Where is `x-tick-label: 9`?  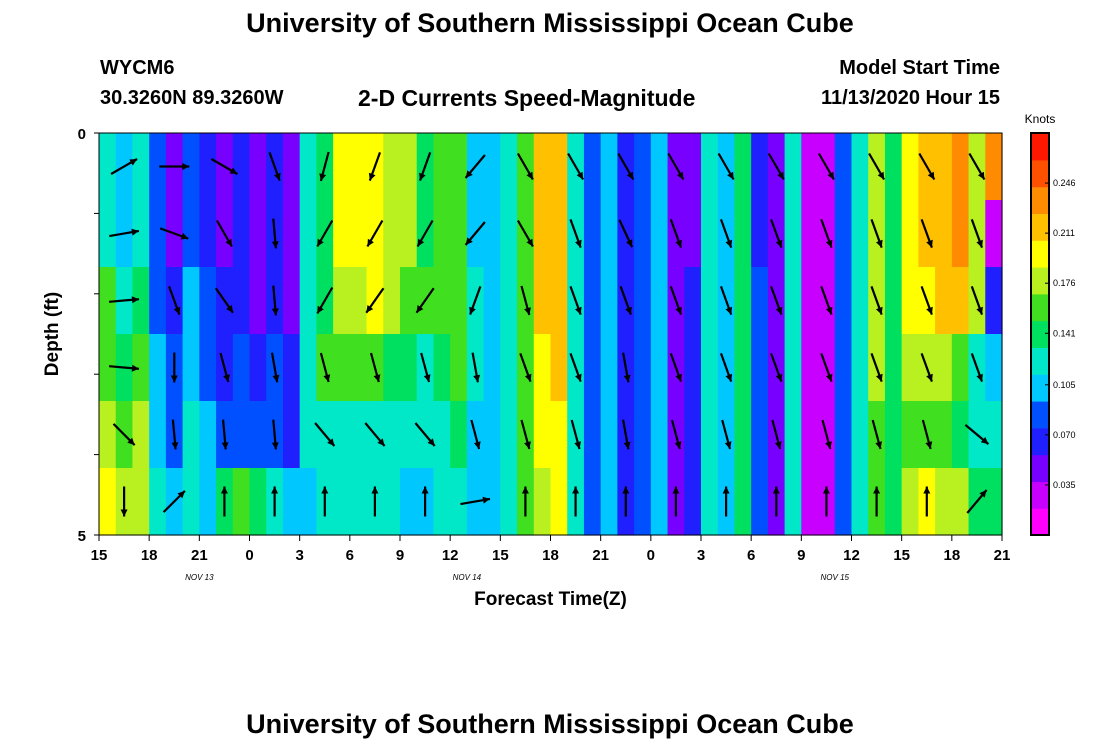 x-tick-label: 9 is located at coordinates (801, 555).